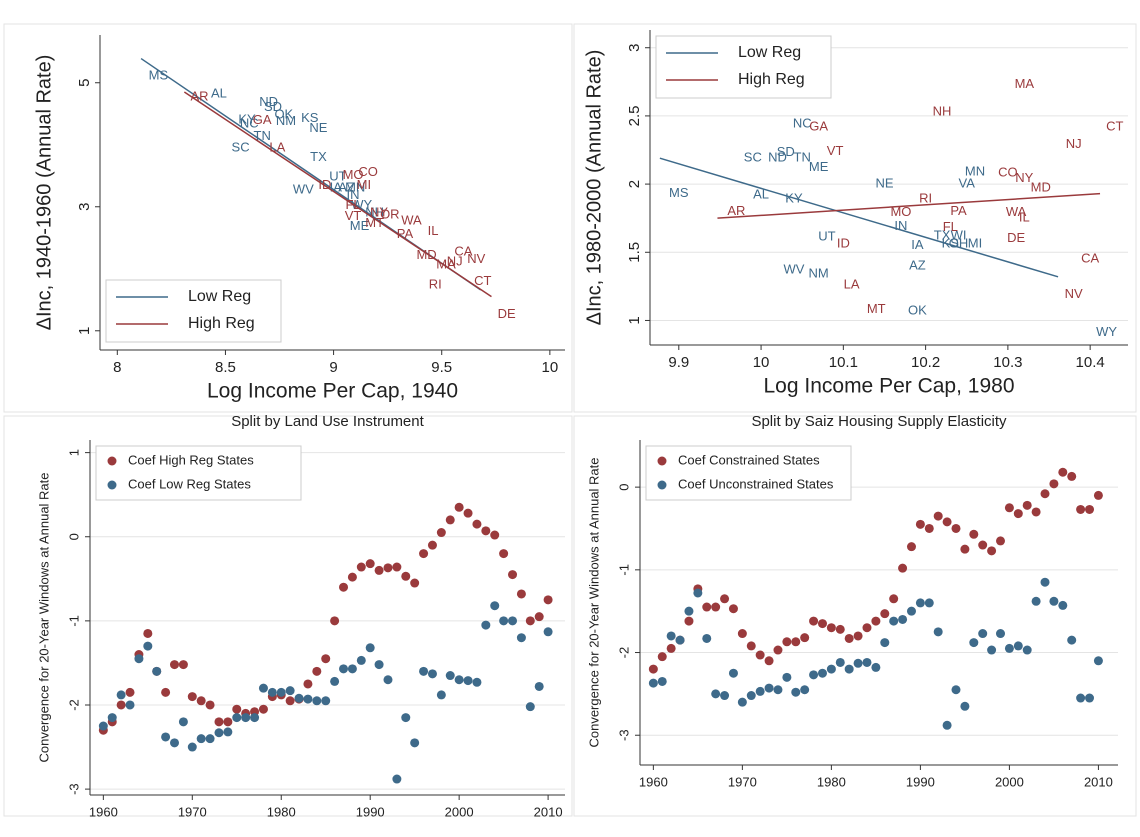 The image size is (1140, 837). What do you see at coordinates (353, 194) in the screenshot?
I see `point-label: IN` at bounding box center [353, 194].